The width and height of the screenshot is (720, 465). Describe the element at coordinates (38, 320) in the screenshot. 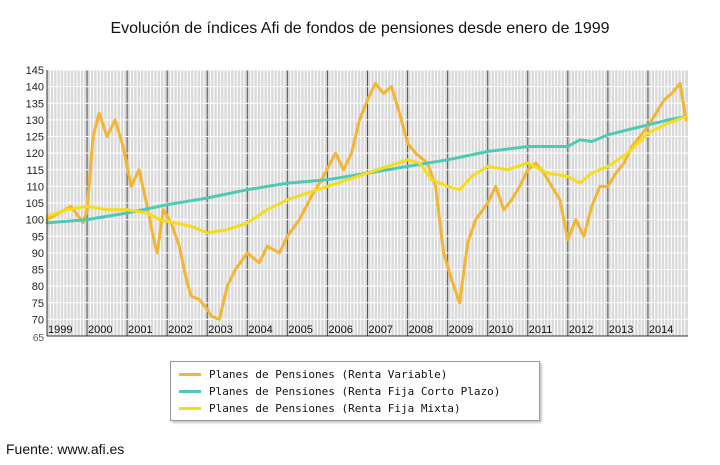

I see `y-tick-label: 70` at that location.